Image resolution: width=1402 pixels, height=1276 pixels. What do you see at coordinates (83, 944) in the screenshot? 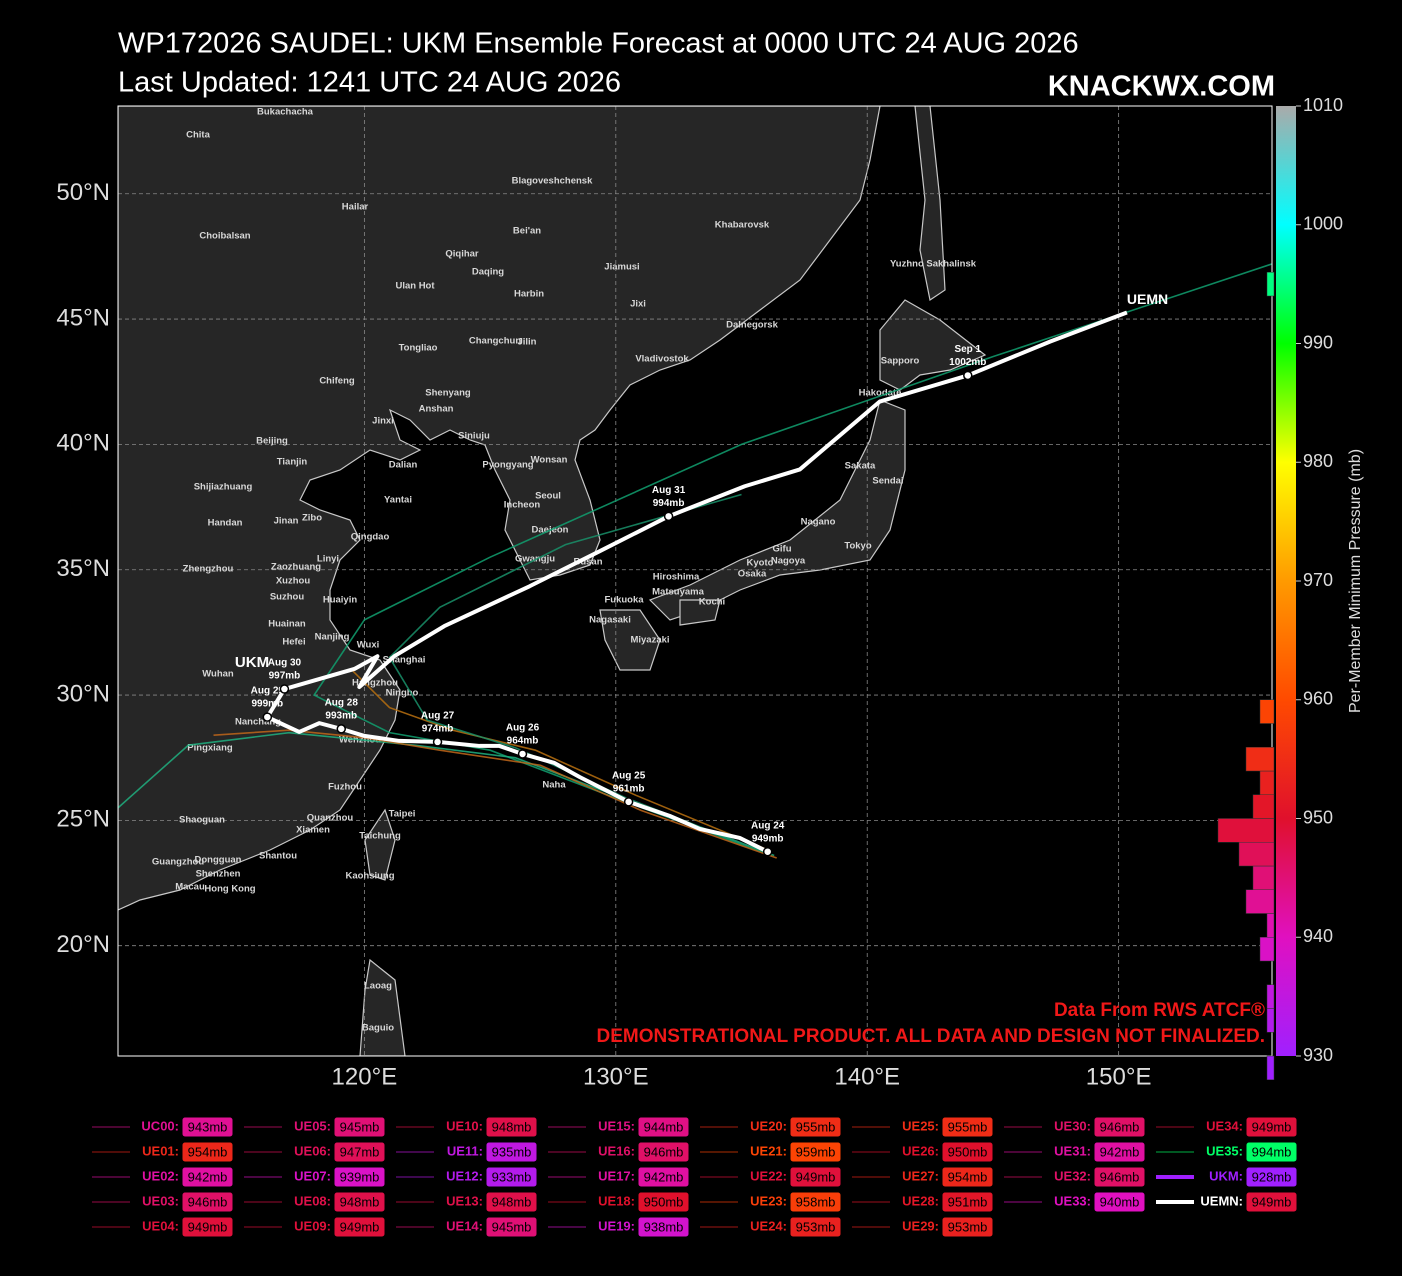
I see `y-tick-label: 20°N` at bounding box center [83, 944].